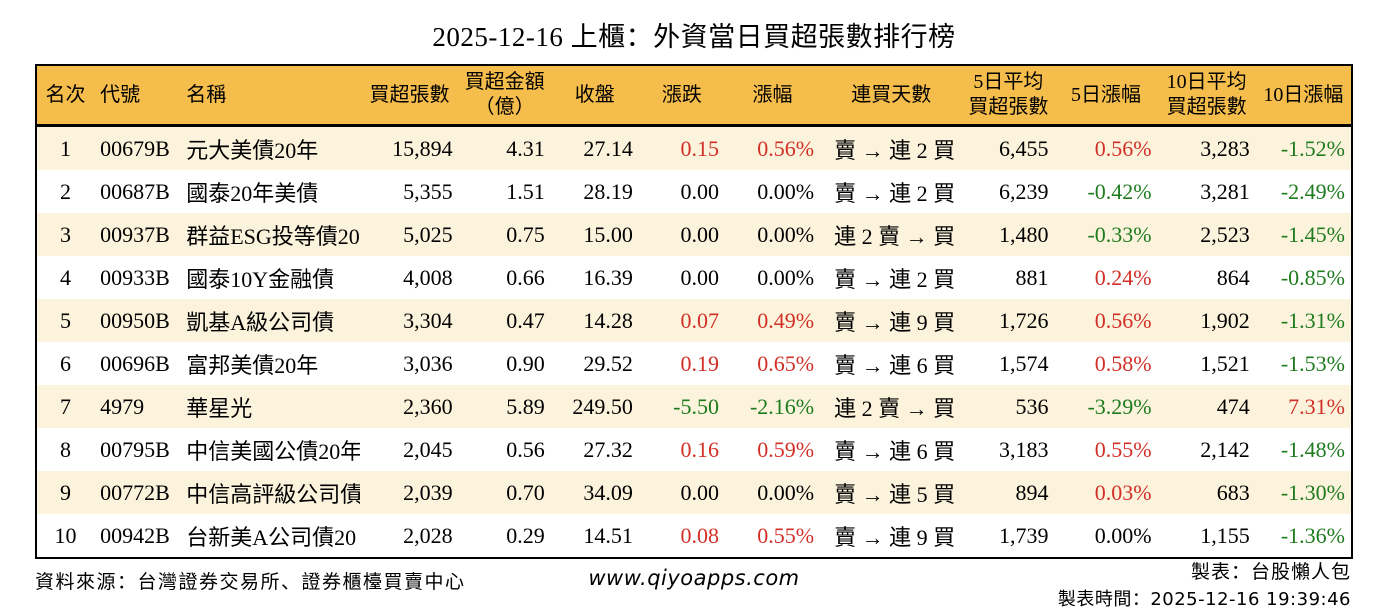  Describe the element at coordinates (428, 406) in the screenshot. I see `cell-volume: 2,360` at that location.